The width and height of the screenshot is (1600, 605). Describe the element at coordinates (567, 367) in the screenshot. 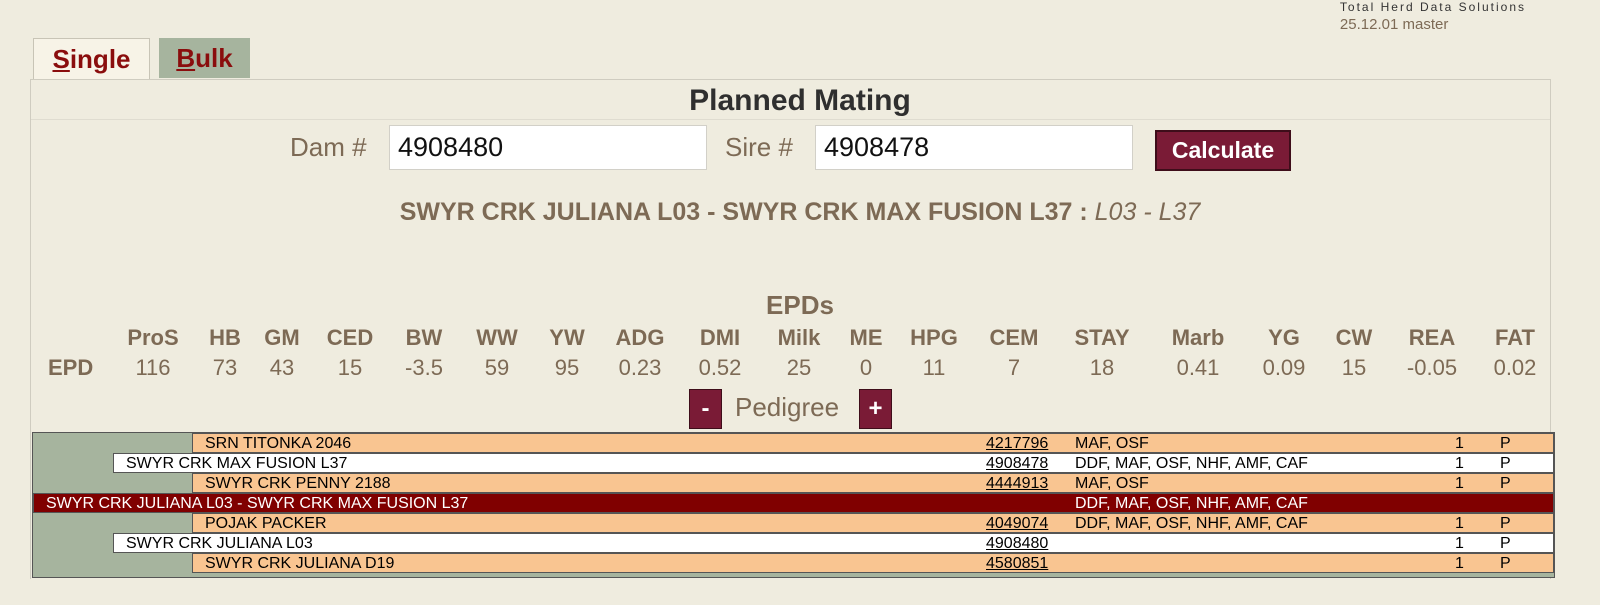

I see `epd-value-yw: 95` at that location.